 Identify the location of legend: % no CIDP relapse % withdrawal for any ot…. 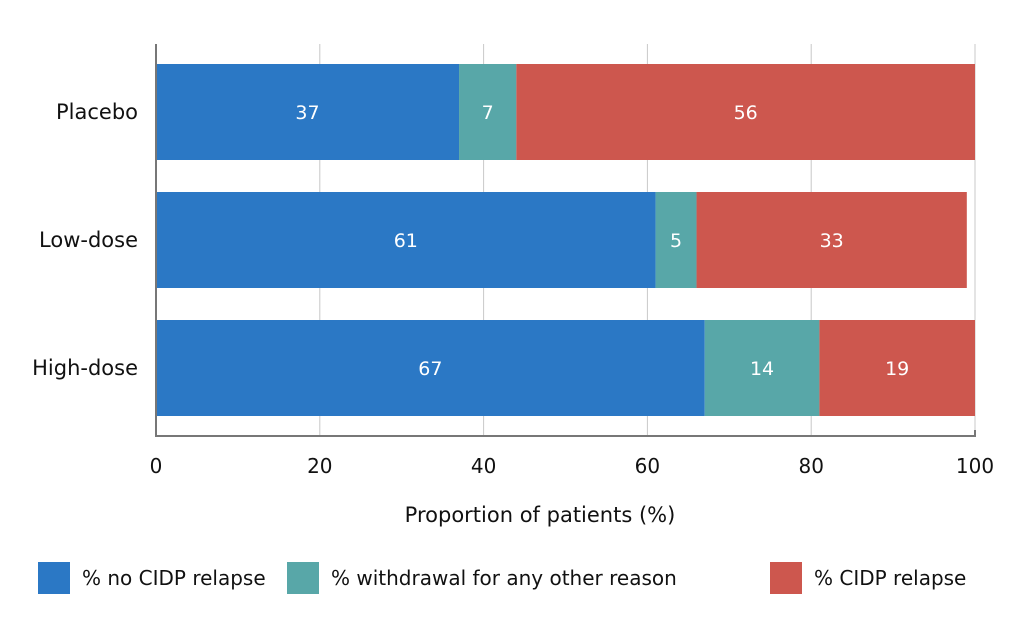
(502, 578).